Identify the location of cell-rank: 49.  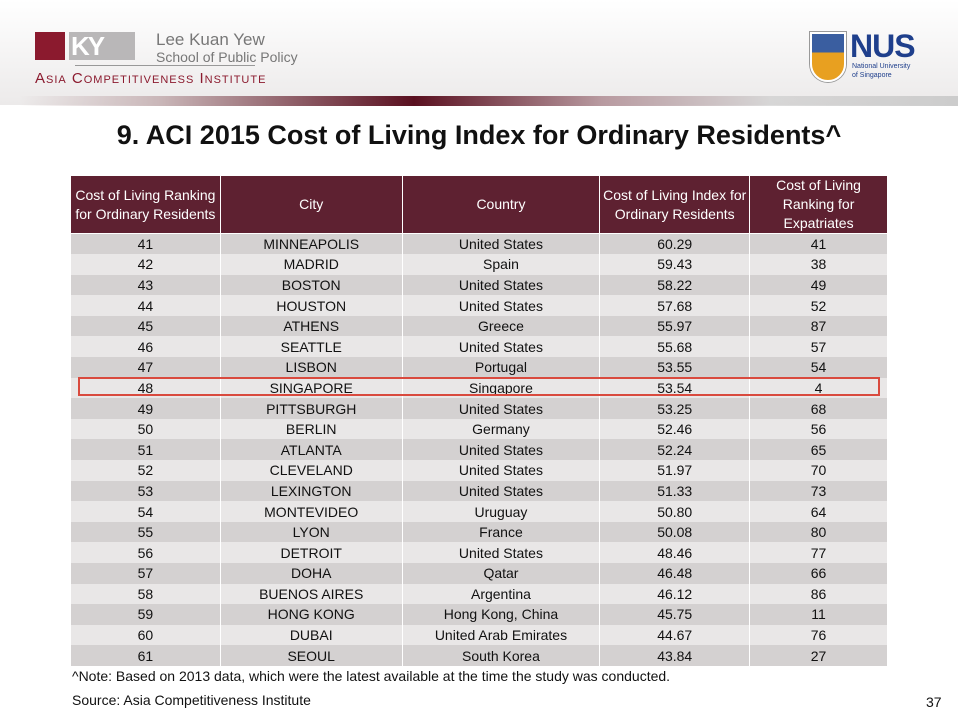
(145, 408).